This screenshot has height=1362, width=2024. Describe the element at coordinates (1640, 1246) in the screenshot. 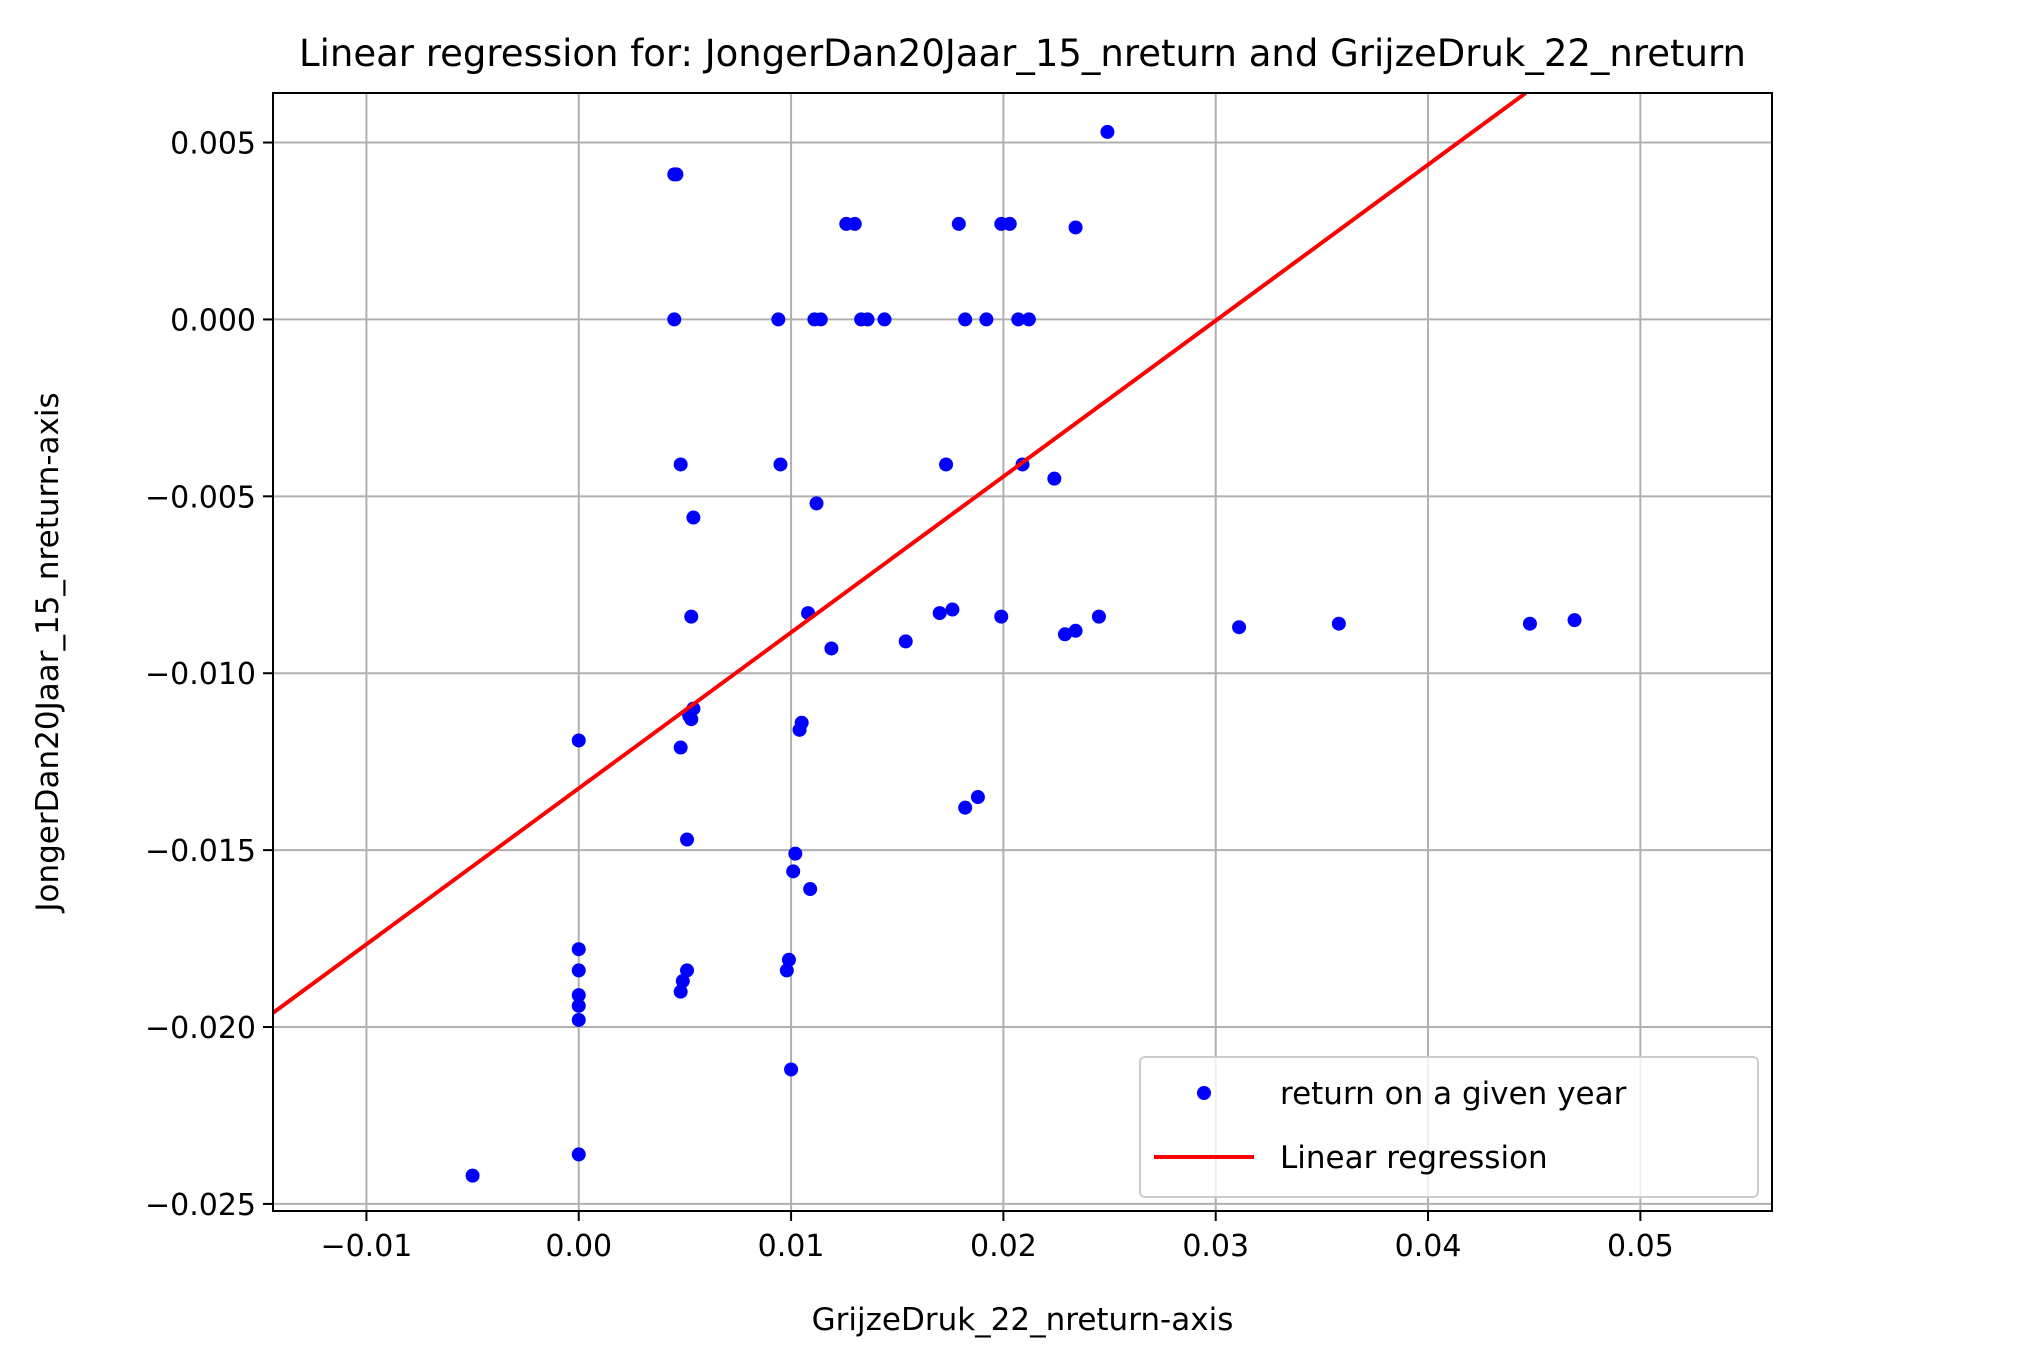

I see `x-tick-label: 0.05` at that location.